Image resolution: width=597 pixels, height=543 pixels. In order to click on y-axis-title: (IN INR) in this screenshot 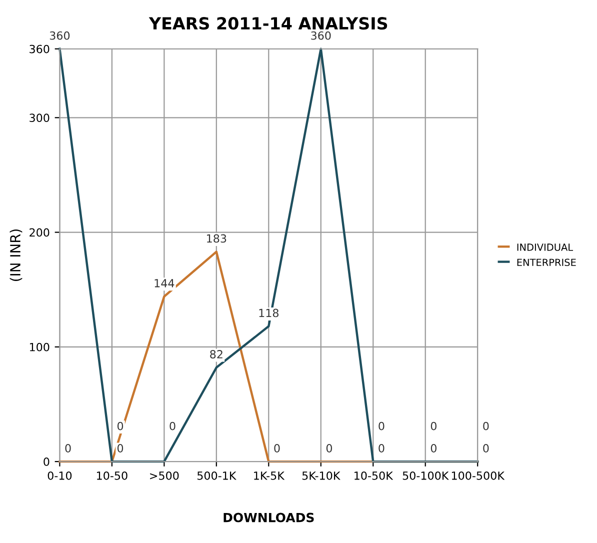, I will do `click(16, 255)`.